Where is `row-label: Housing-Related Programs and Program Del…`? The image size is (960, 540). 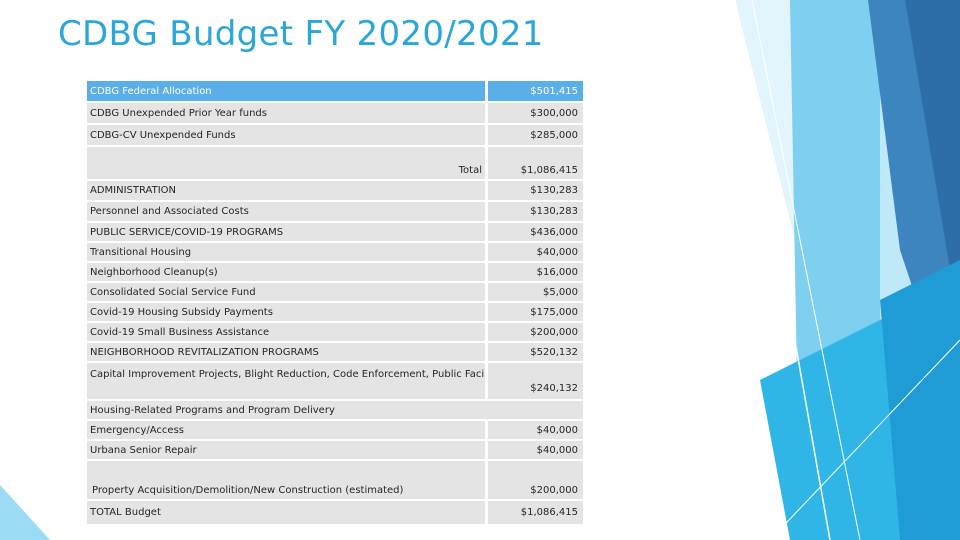
row-label: Housing-Related Programs and Program Del… is located at coordinates (335, 411).